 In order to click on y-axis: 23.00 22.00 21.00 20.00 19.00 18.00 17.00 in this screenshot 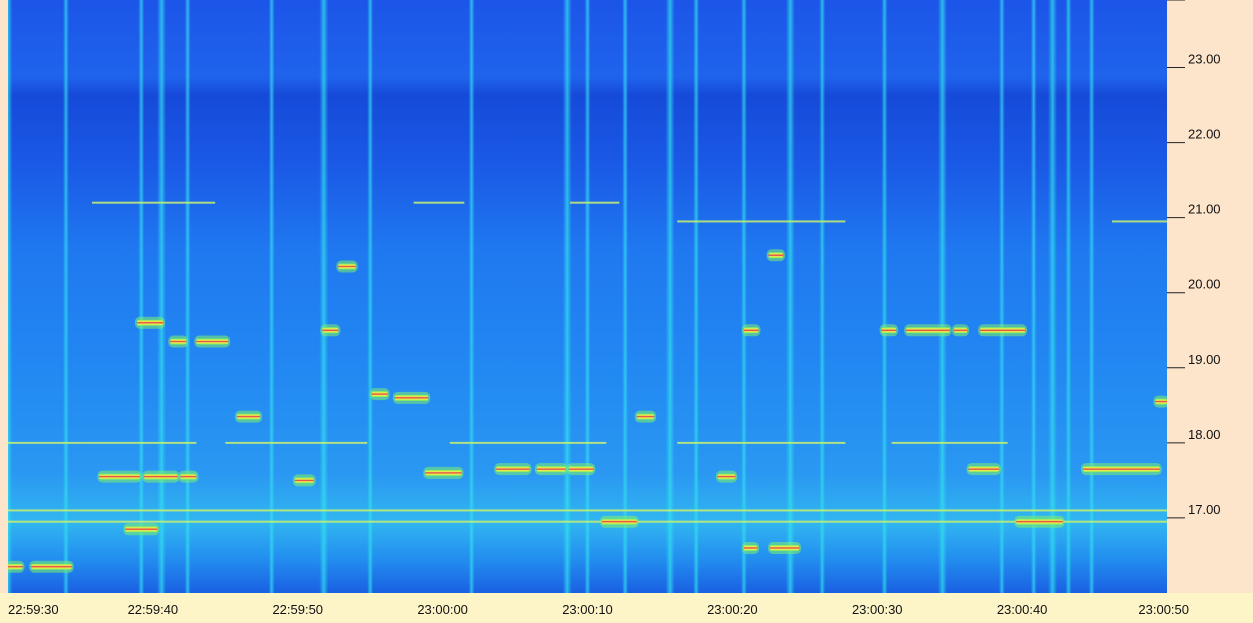, I will do `click(1194, 259)`.